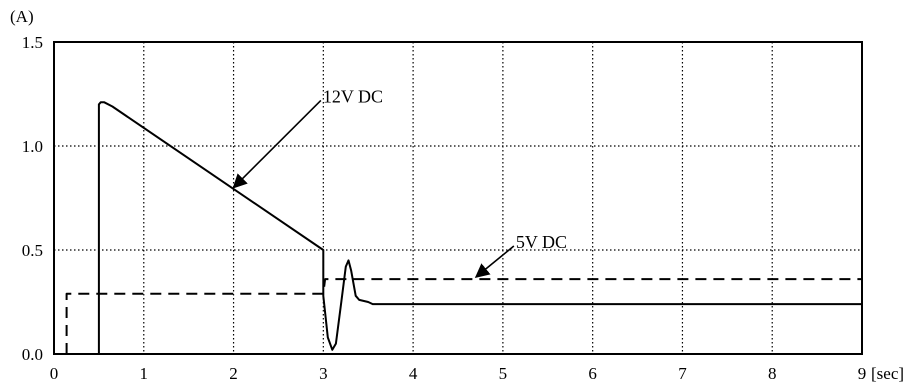 This screenshot has height=387, width=919. What do you see at coordinates (323, 373) in the screenshot?
I see `x-tick-label: 3` at bounding box center [323, 373].